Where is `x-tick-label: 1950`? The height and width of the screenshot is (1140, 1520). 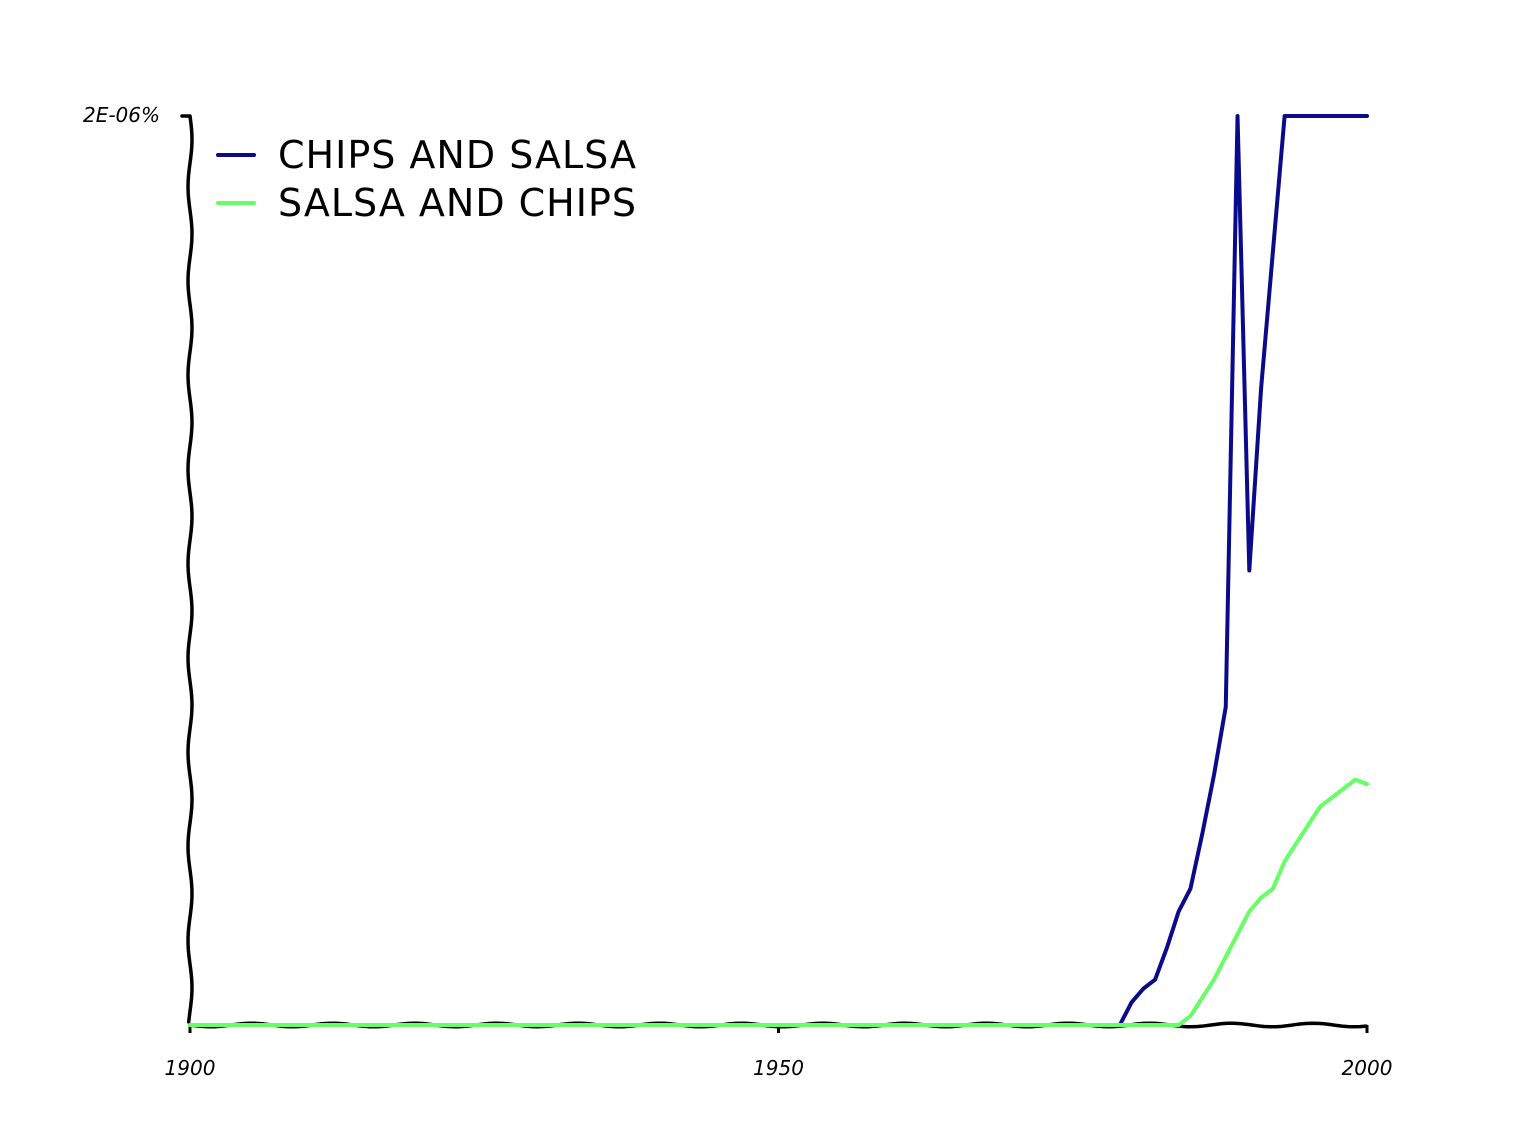 x-tick-label: 1950 is located at coordinates (778, 1068).